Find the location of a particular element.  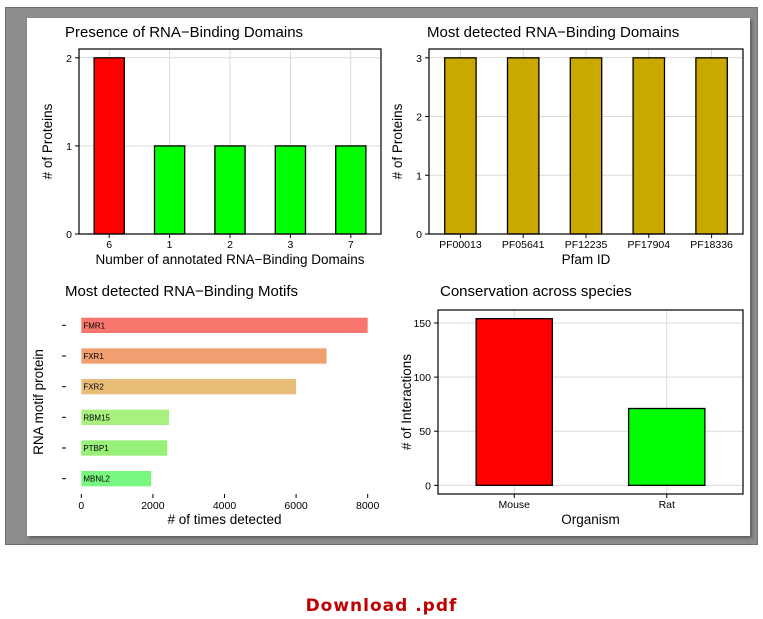

presence-ytick-label: 1 is located at coordinates (69, 147).